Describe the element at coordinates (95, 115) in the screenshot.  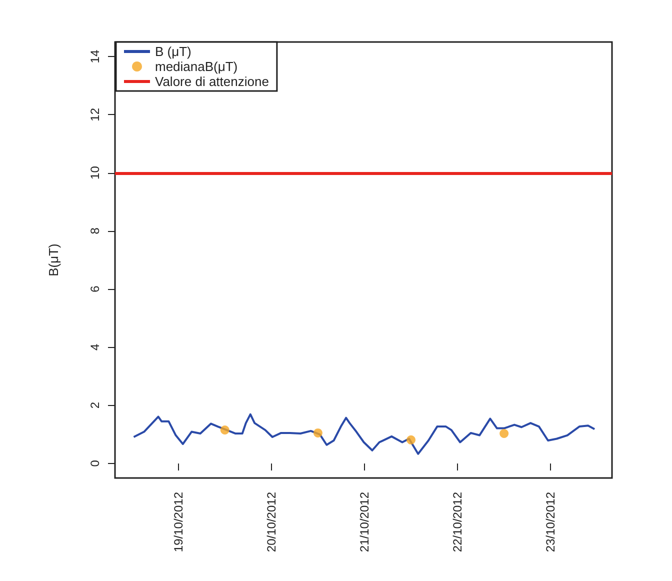
I see `y-tick-label: 12` at that location.